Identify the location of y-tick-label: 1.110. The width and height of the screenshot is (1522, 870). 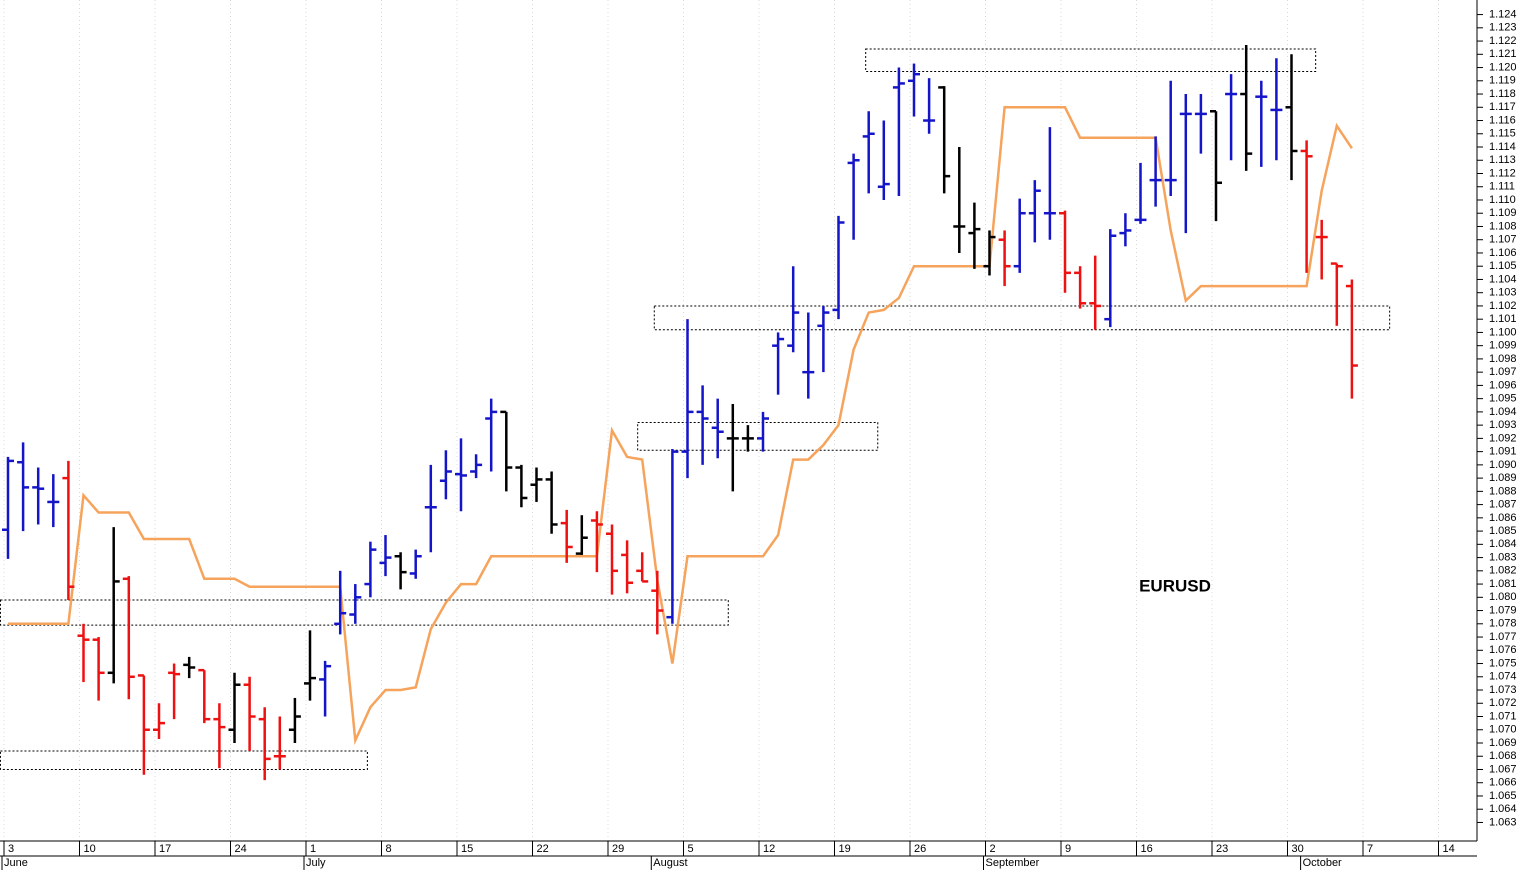
(1502, 200).